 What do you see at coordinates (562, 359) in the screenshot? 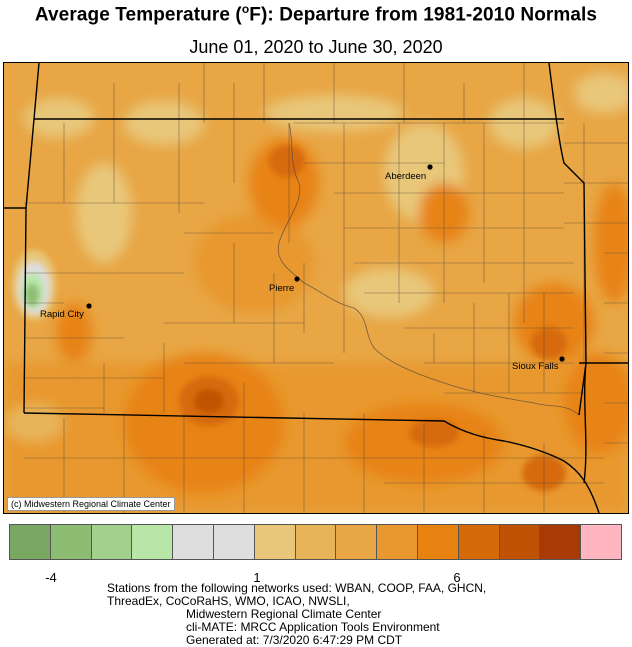
I see `city-dot-sioux-falls` at bounding box center [562, 359].